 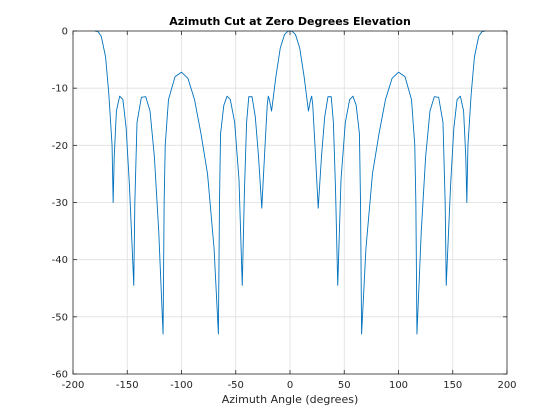 I want to click on x-tick-label: -50, so click(x=236, y=385).